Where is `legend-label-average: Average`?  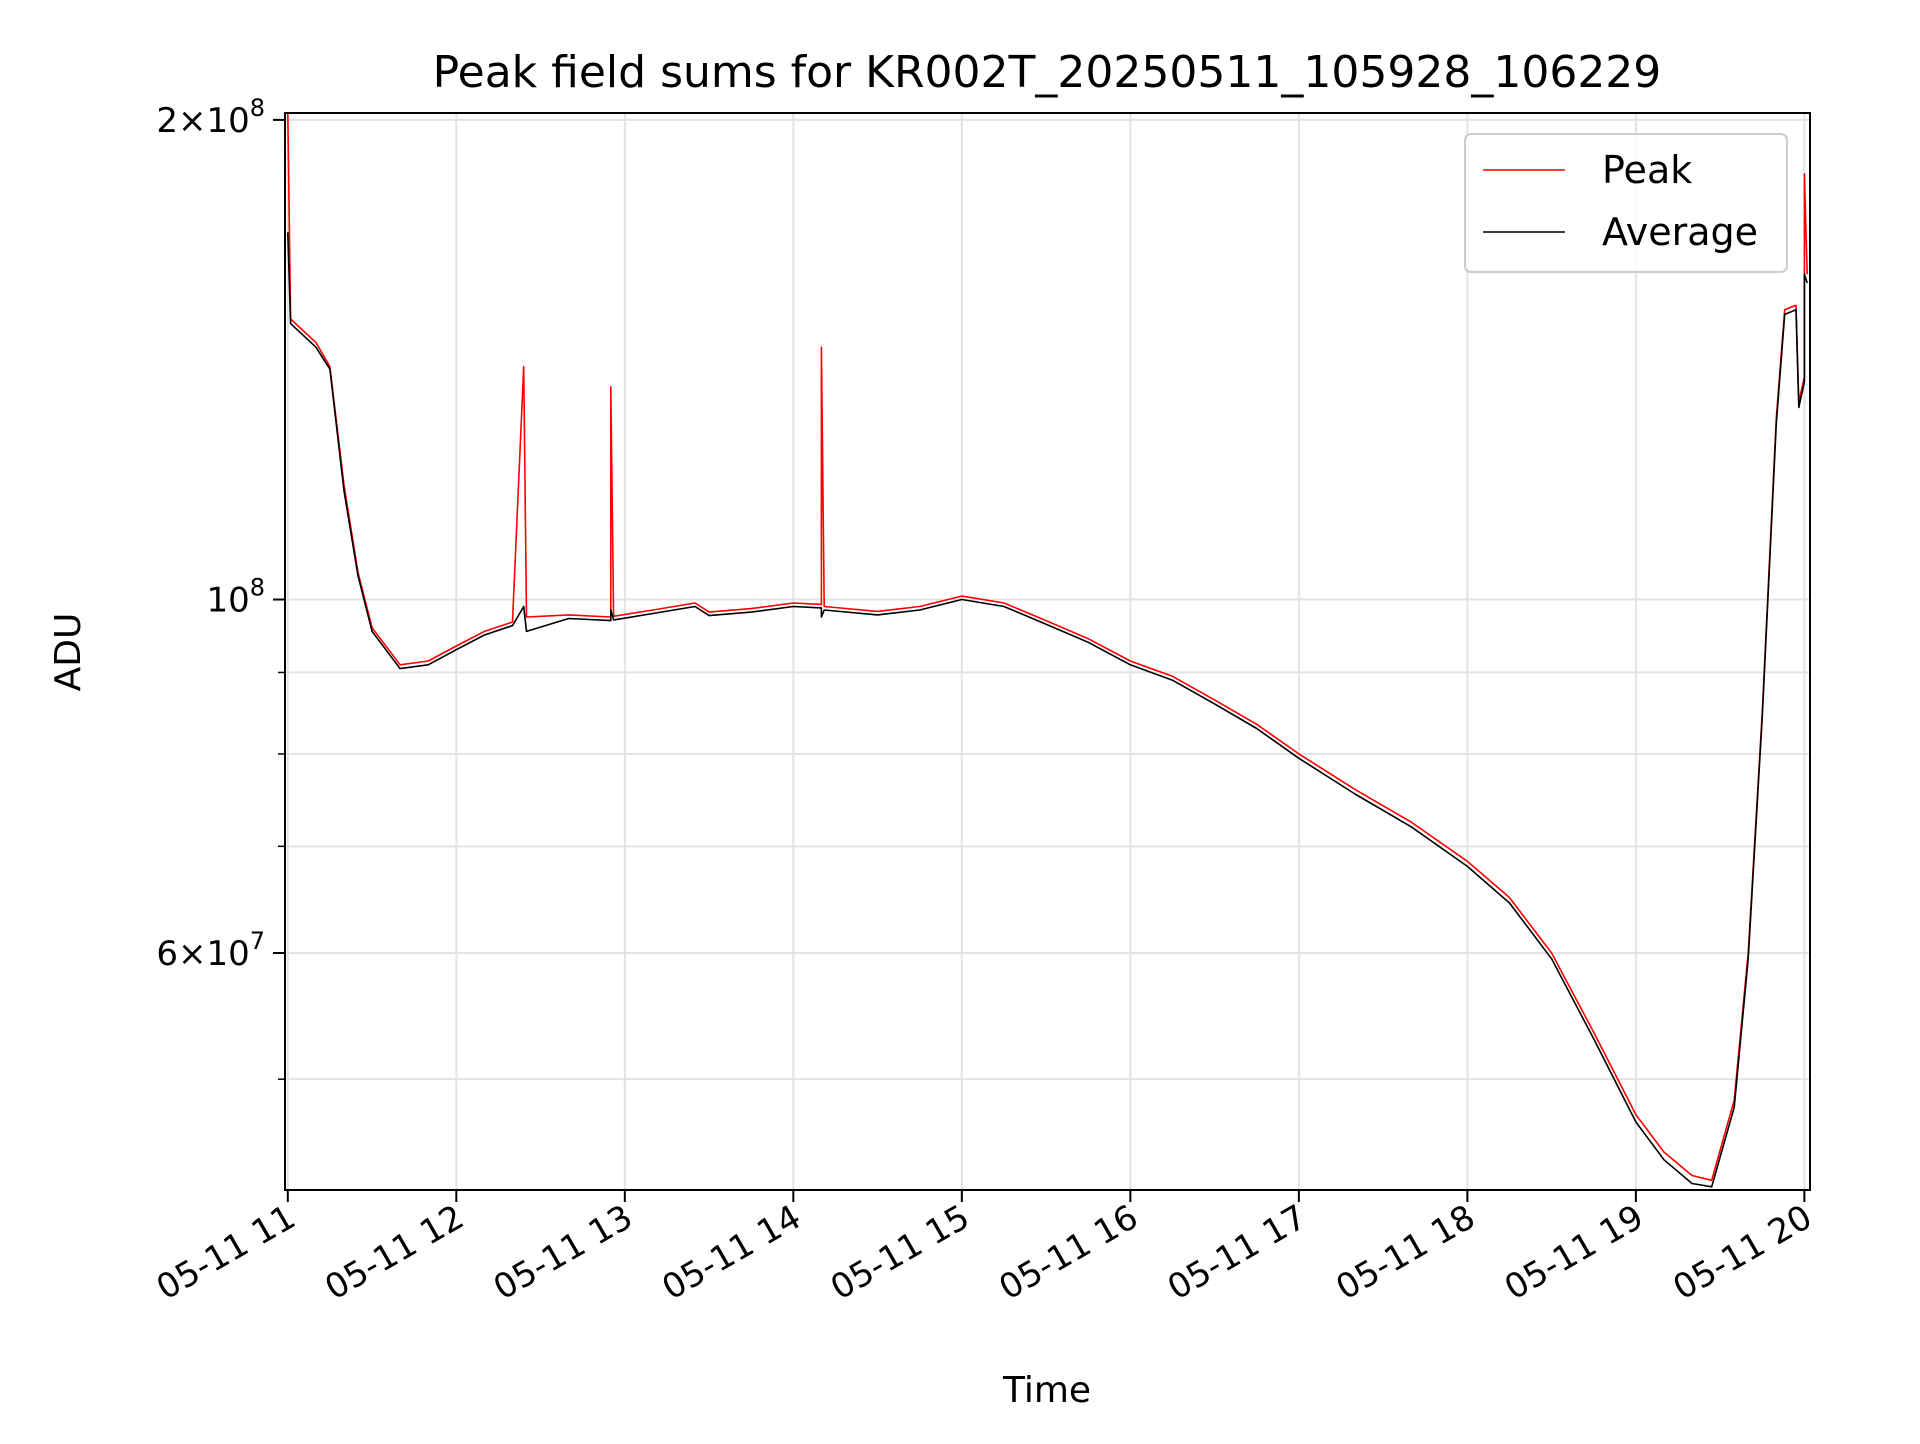
legend-label-average: Average is located at coordinates (1680, 232).